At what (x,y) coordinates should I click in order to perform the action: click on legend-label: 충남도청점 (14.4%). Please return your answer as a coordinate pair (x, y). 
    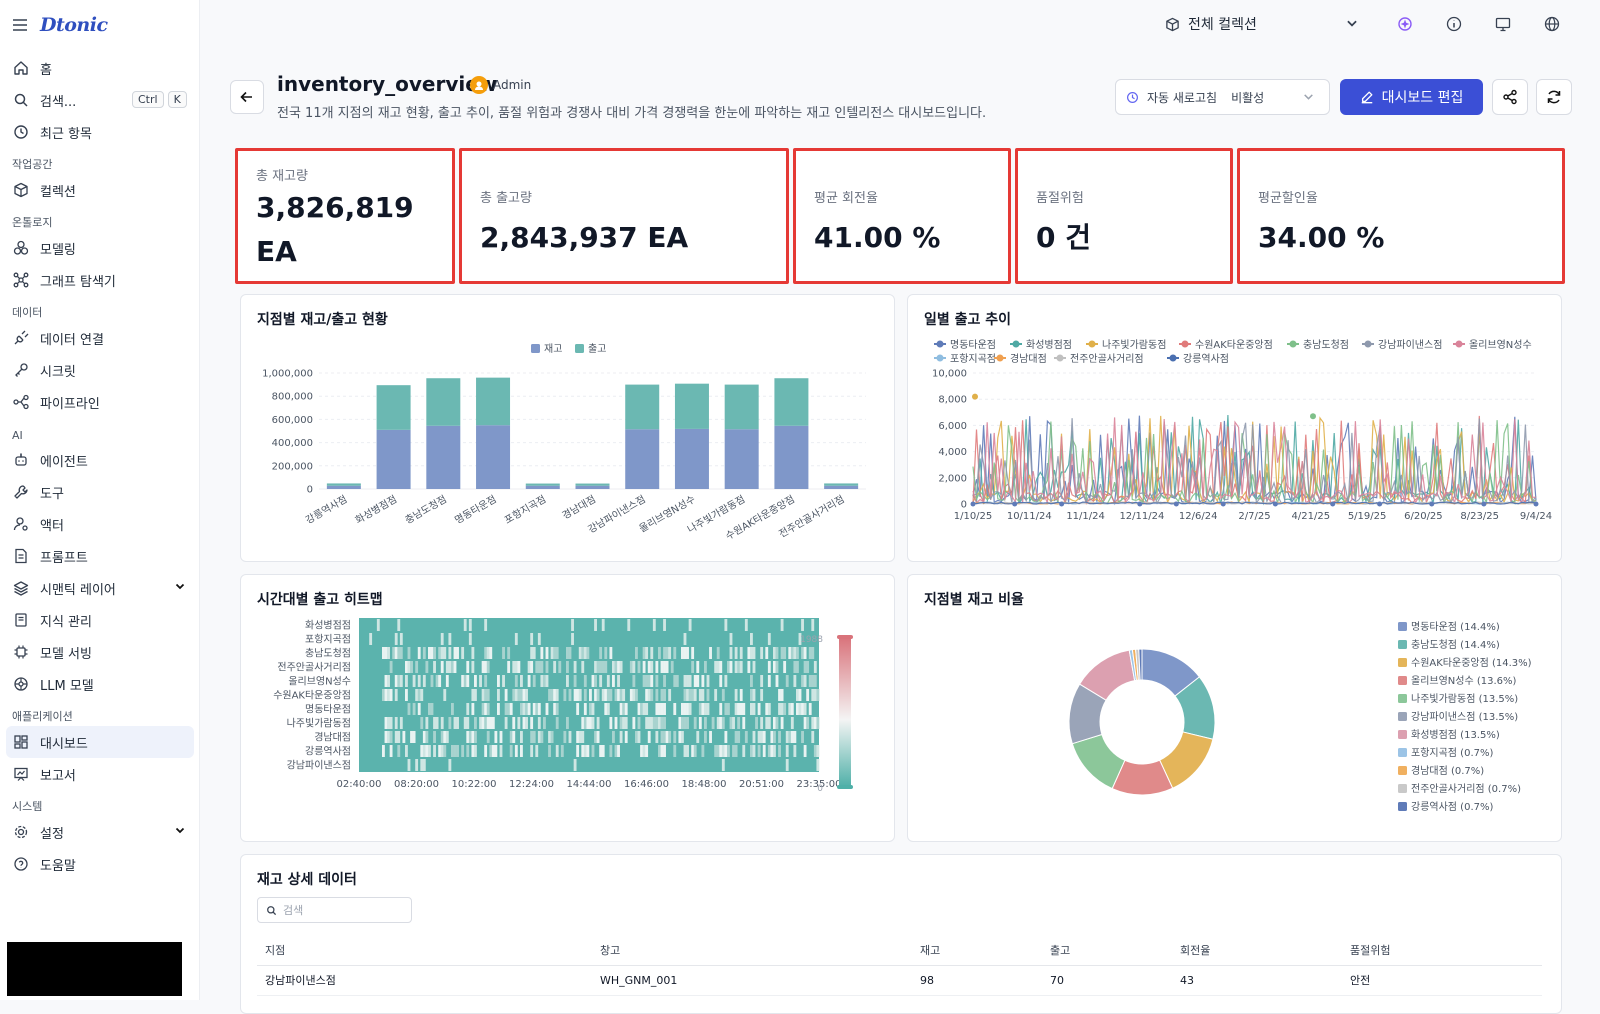
    Looking at the image, I should click on (1455, 645).